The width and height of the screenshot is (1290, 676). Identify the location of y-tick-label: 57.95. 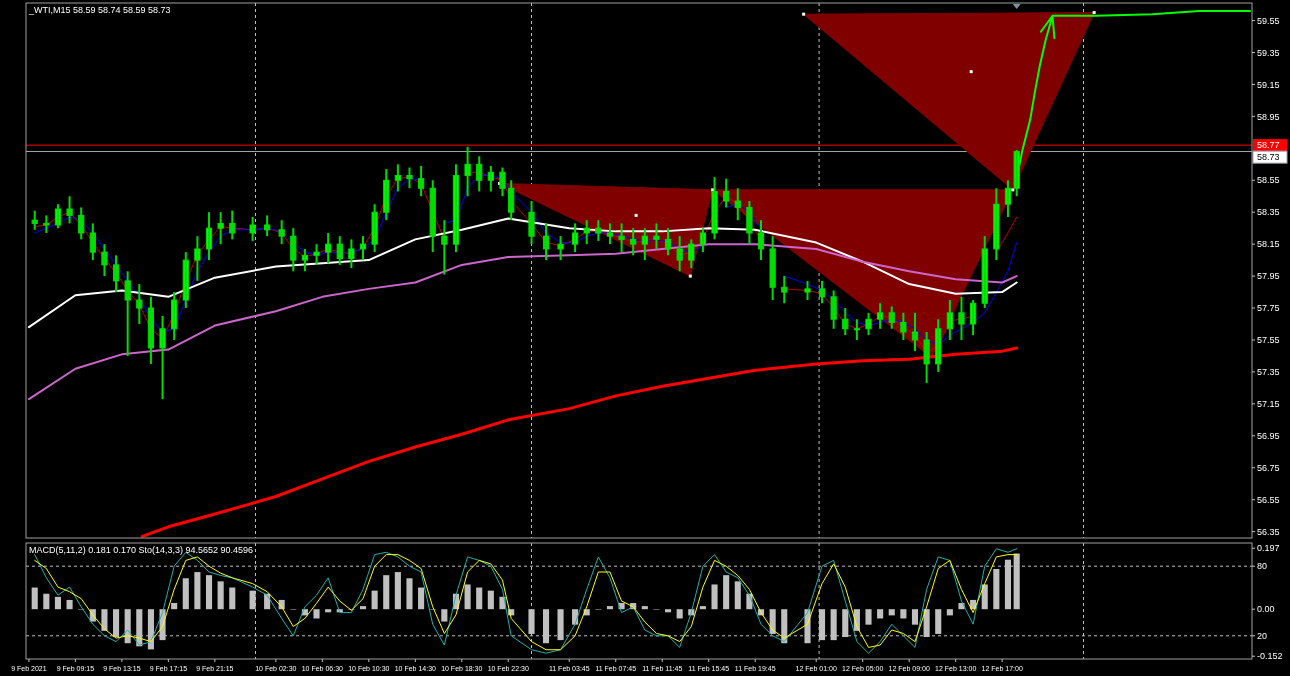
(1268, 276).